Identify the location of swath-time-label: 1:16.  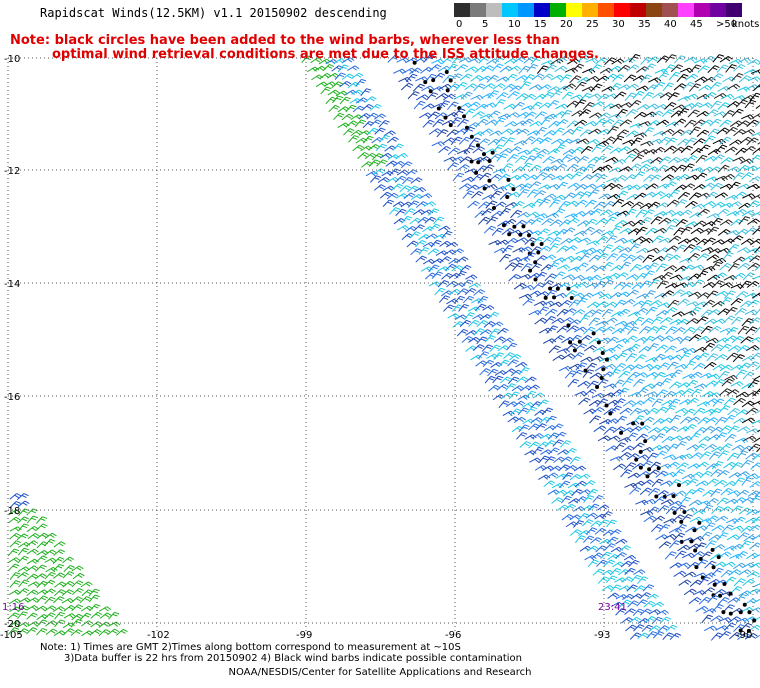
(13, 607).